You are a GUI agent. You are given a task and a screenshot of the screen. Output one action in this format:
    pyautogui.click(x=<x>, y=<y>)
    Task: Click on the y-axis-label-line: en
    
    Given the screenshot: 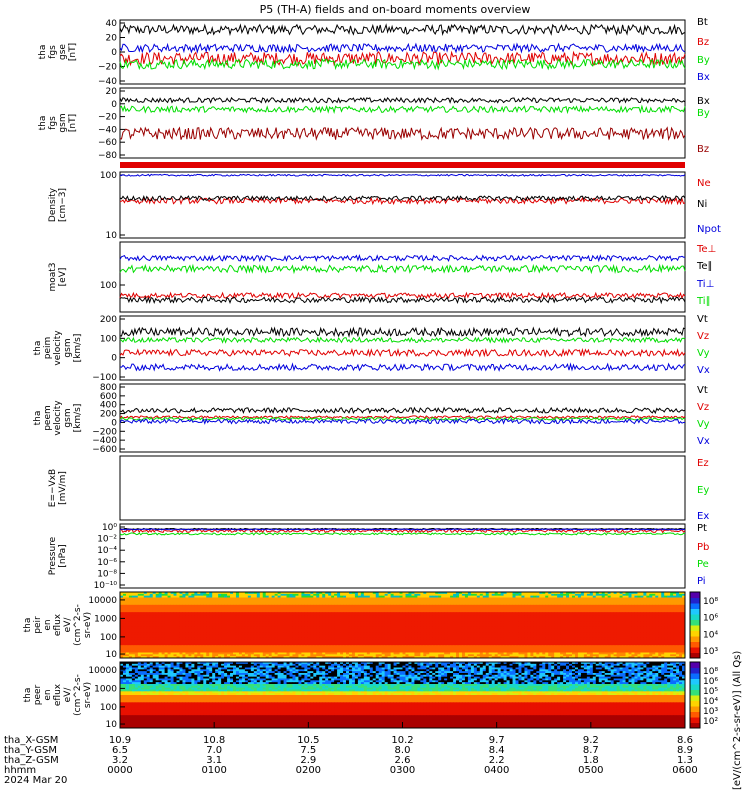 What is the action you would take?
    pyautogui.click(x=48, y=624)
    